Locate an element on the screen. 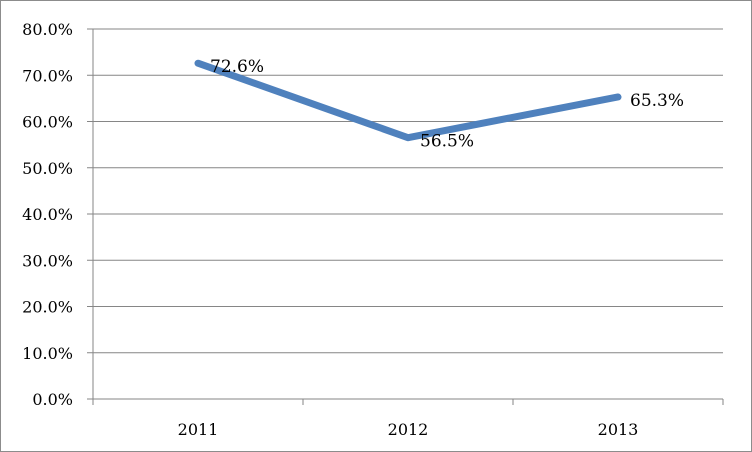 Image resolution: width=752 pixels, height=452 pixels. data-label: 56.5% is located at coordinates (447, 142).